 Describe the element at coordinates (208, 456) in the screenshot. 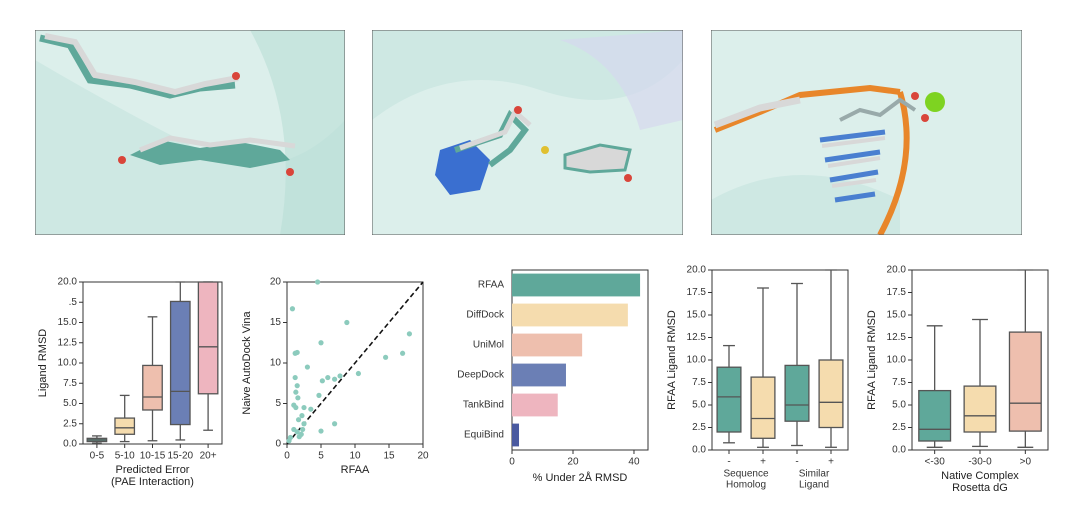

I see `x-tick-label: 20+` at that location.